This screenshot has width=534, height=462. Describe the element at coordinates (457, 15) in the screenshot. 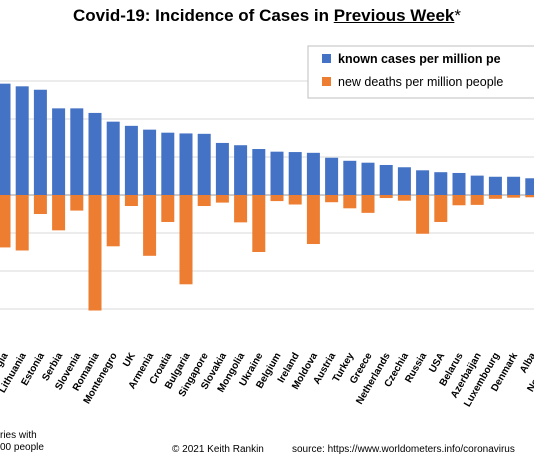

I see `chart-title-mark: *` at that location.